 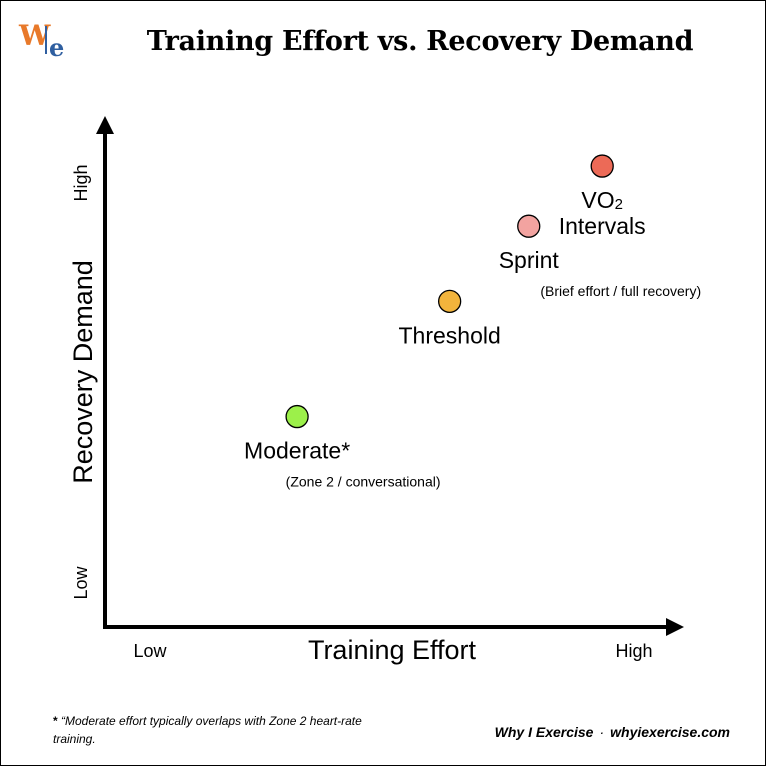 What do you see at coordinates (150, 651) in the screenshot?
I see `x-tick-low: Low` at bounding box center [150, 651].